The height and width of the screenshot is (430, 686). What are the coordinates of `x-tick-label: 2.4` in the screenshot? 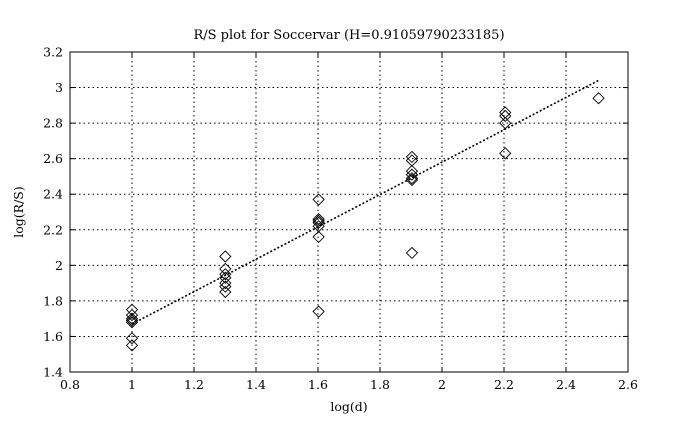 It's located at (566, 384).